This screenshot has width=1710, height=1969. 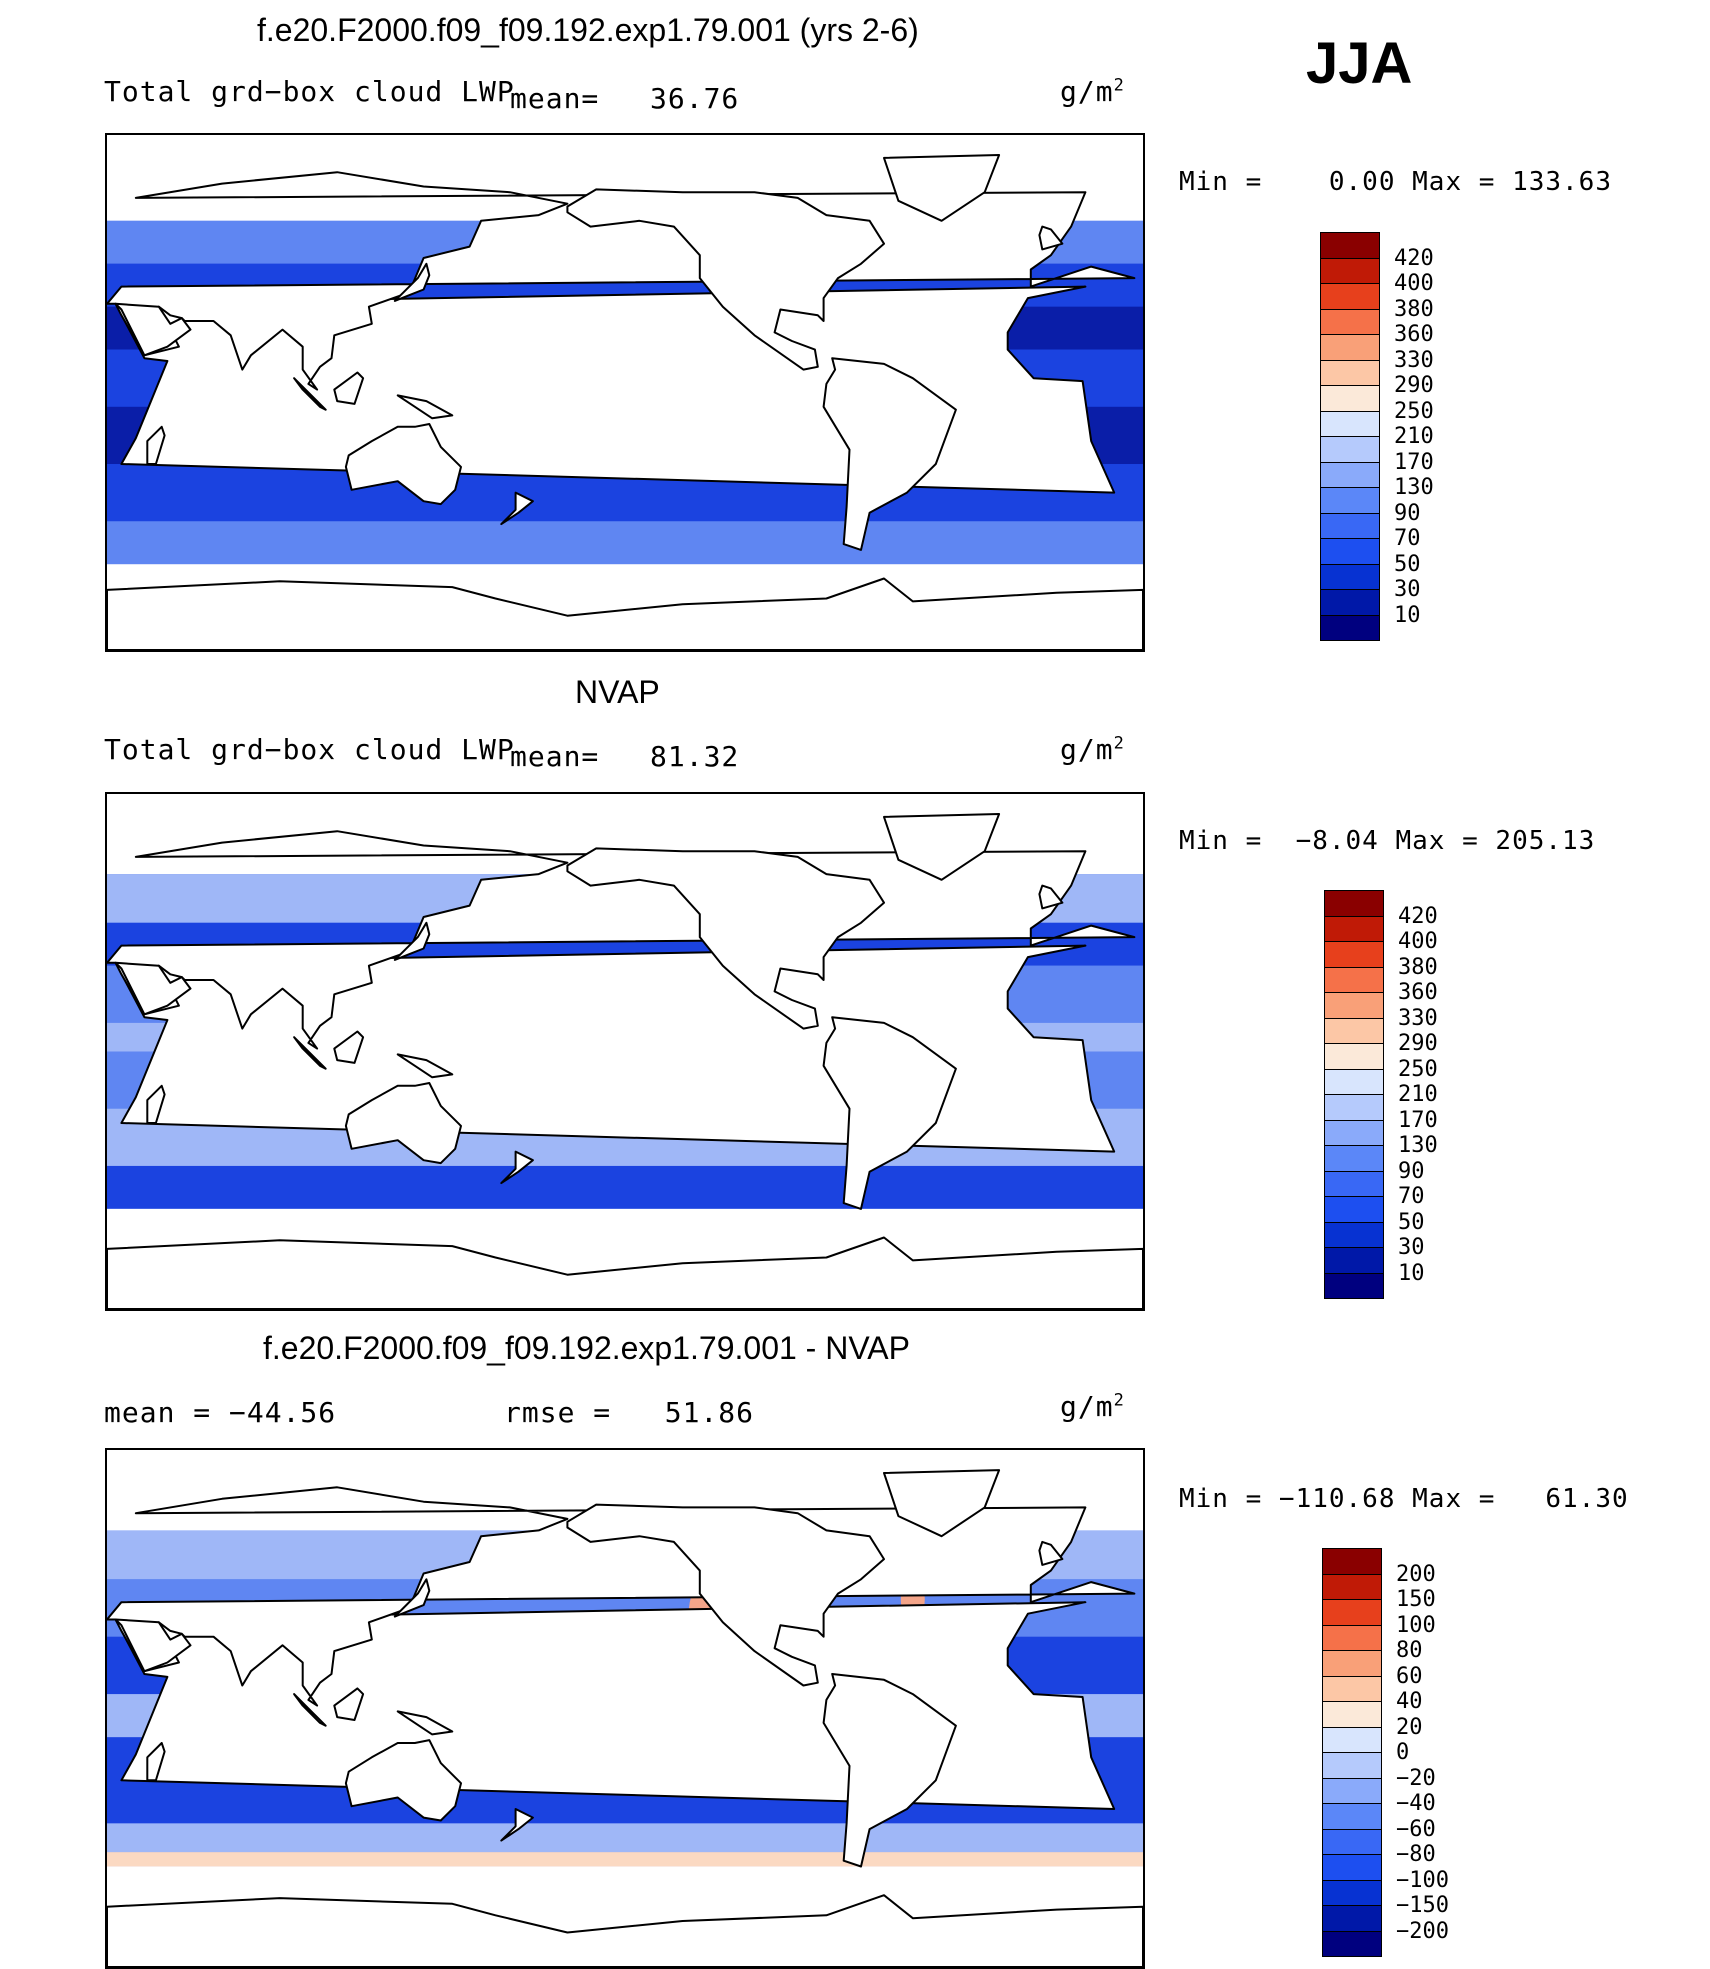 I want to click on colorbar-tick-label: −20, so click(x=1416, y=1778).